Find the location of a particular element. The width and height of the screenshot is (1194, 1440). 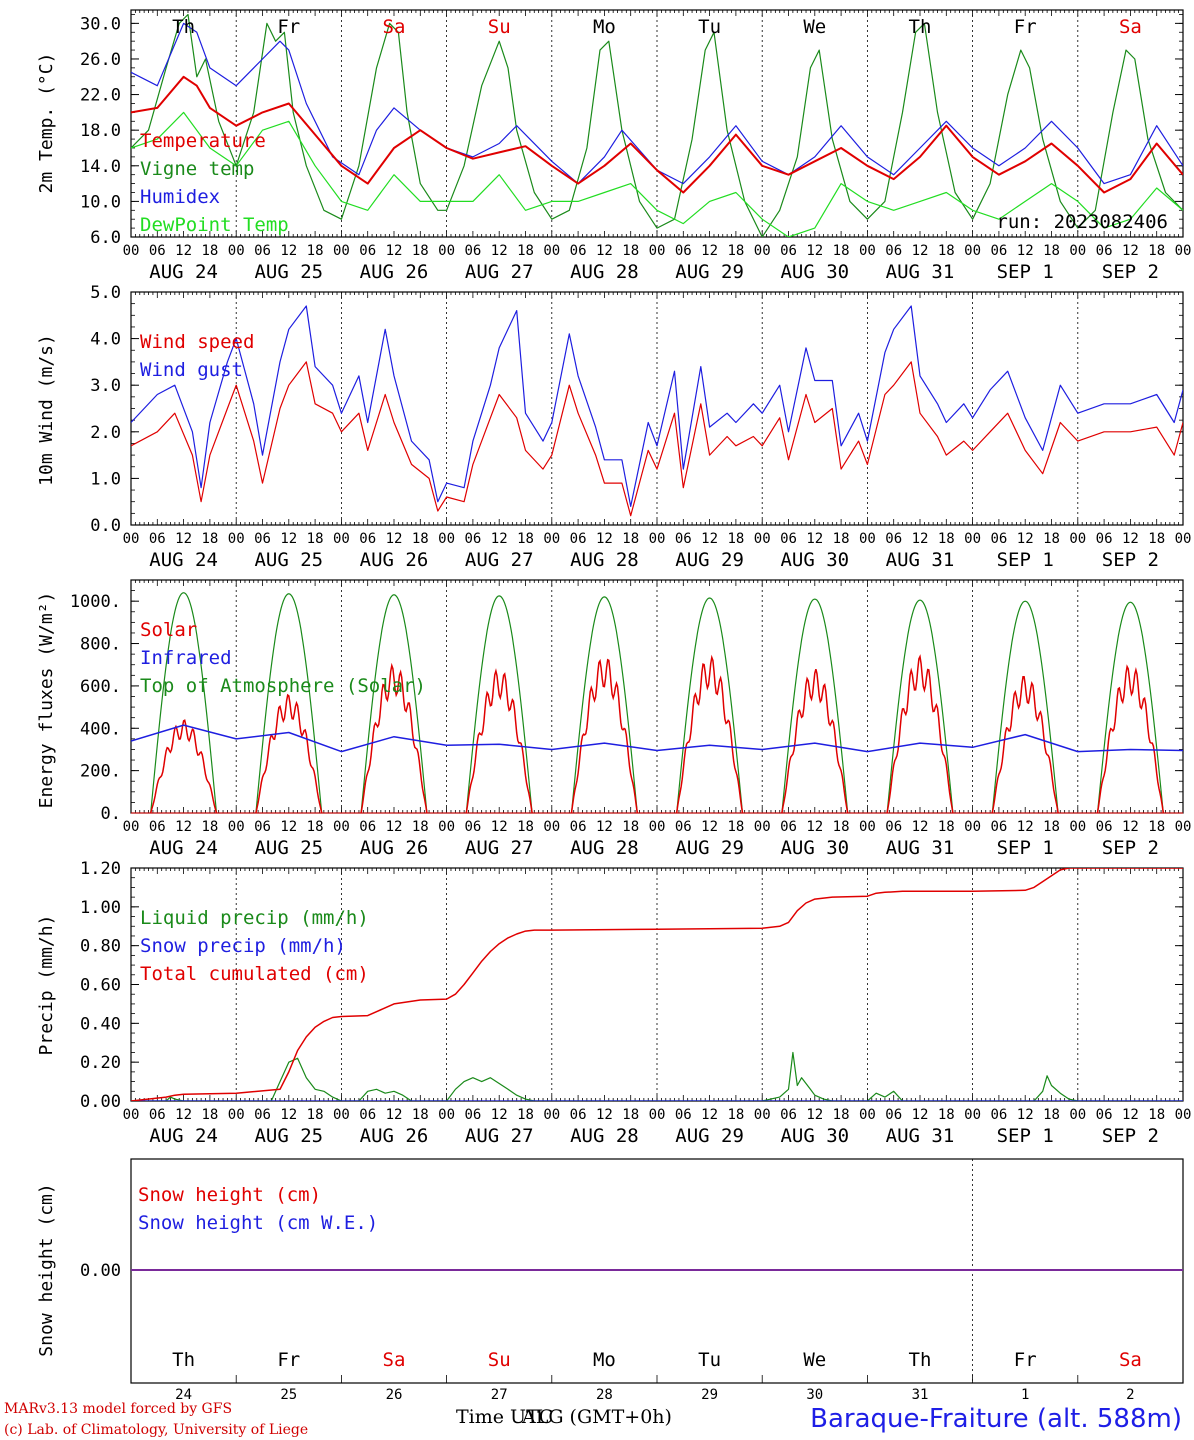

legend-entry: Wind speed is located at coordinates (197, 342).